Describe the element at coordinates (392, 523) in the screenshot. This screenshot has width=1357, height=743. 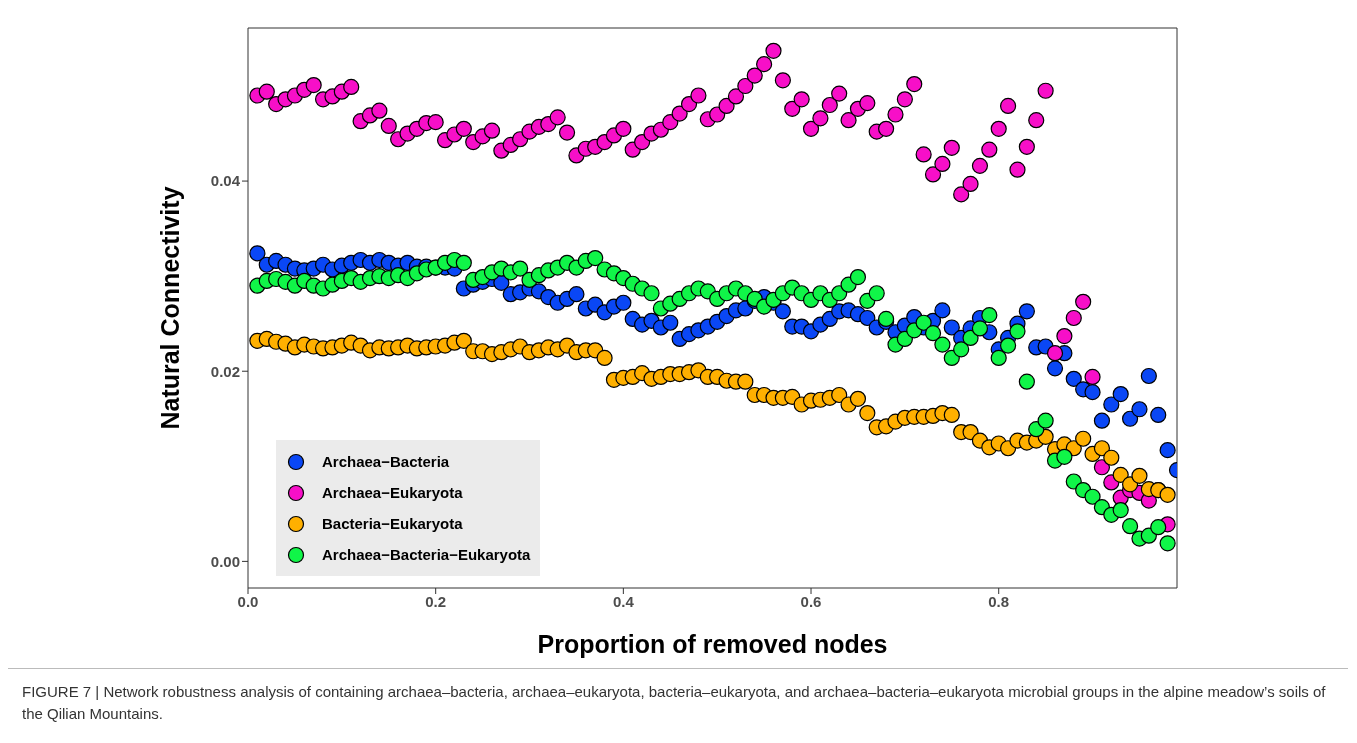
I see `legend-label: Bacteria−Eukaryota` at that location.